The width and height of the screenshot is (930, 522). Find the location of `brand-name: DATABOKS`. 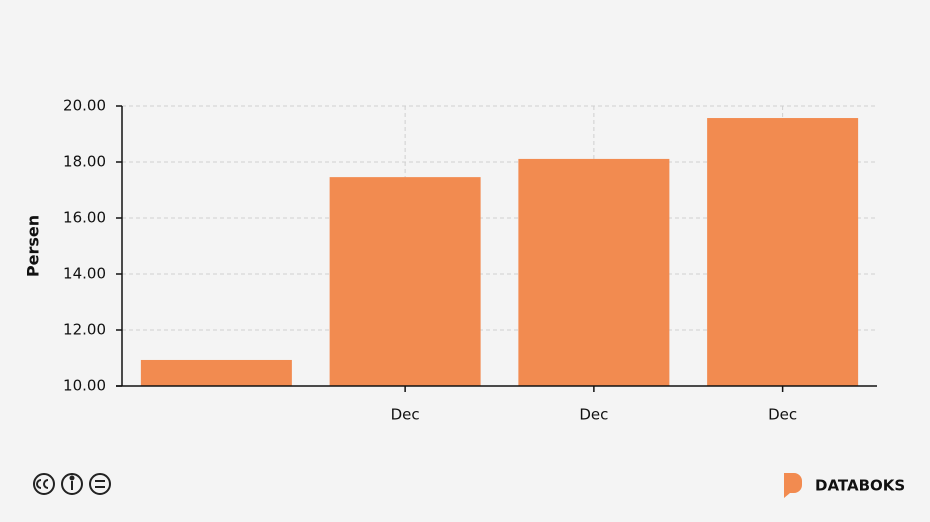

brand-name: DATABOKS is located at coordinates (860, 486).